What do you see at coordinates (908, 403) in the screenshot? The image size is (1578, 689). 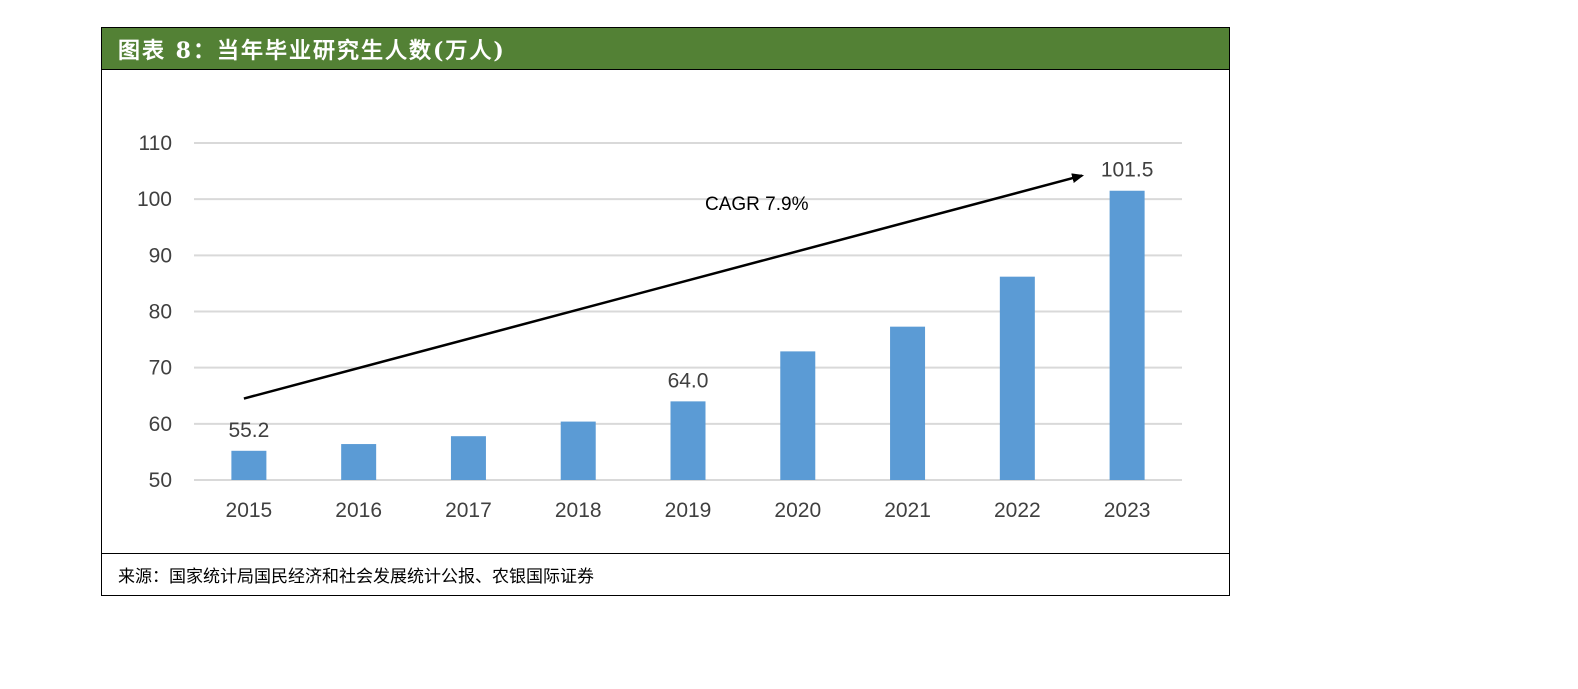 I see `bar-2021` at bounding box center [908, 403].